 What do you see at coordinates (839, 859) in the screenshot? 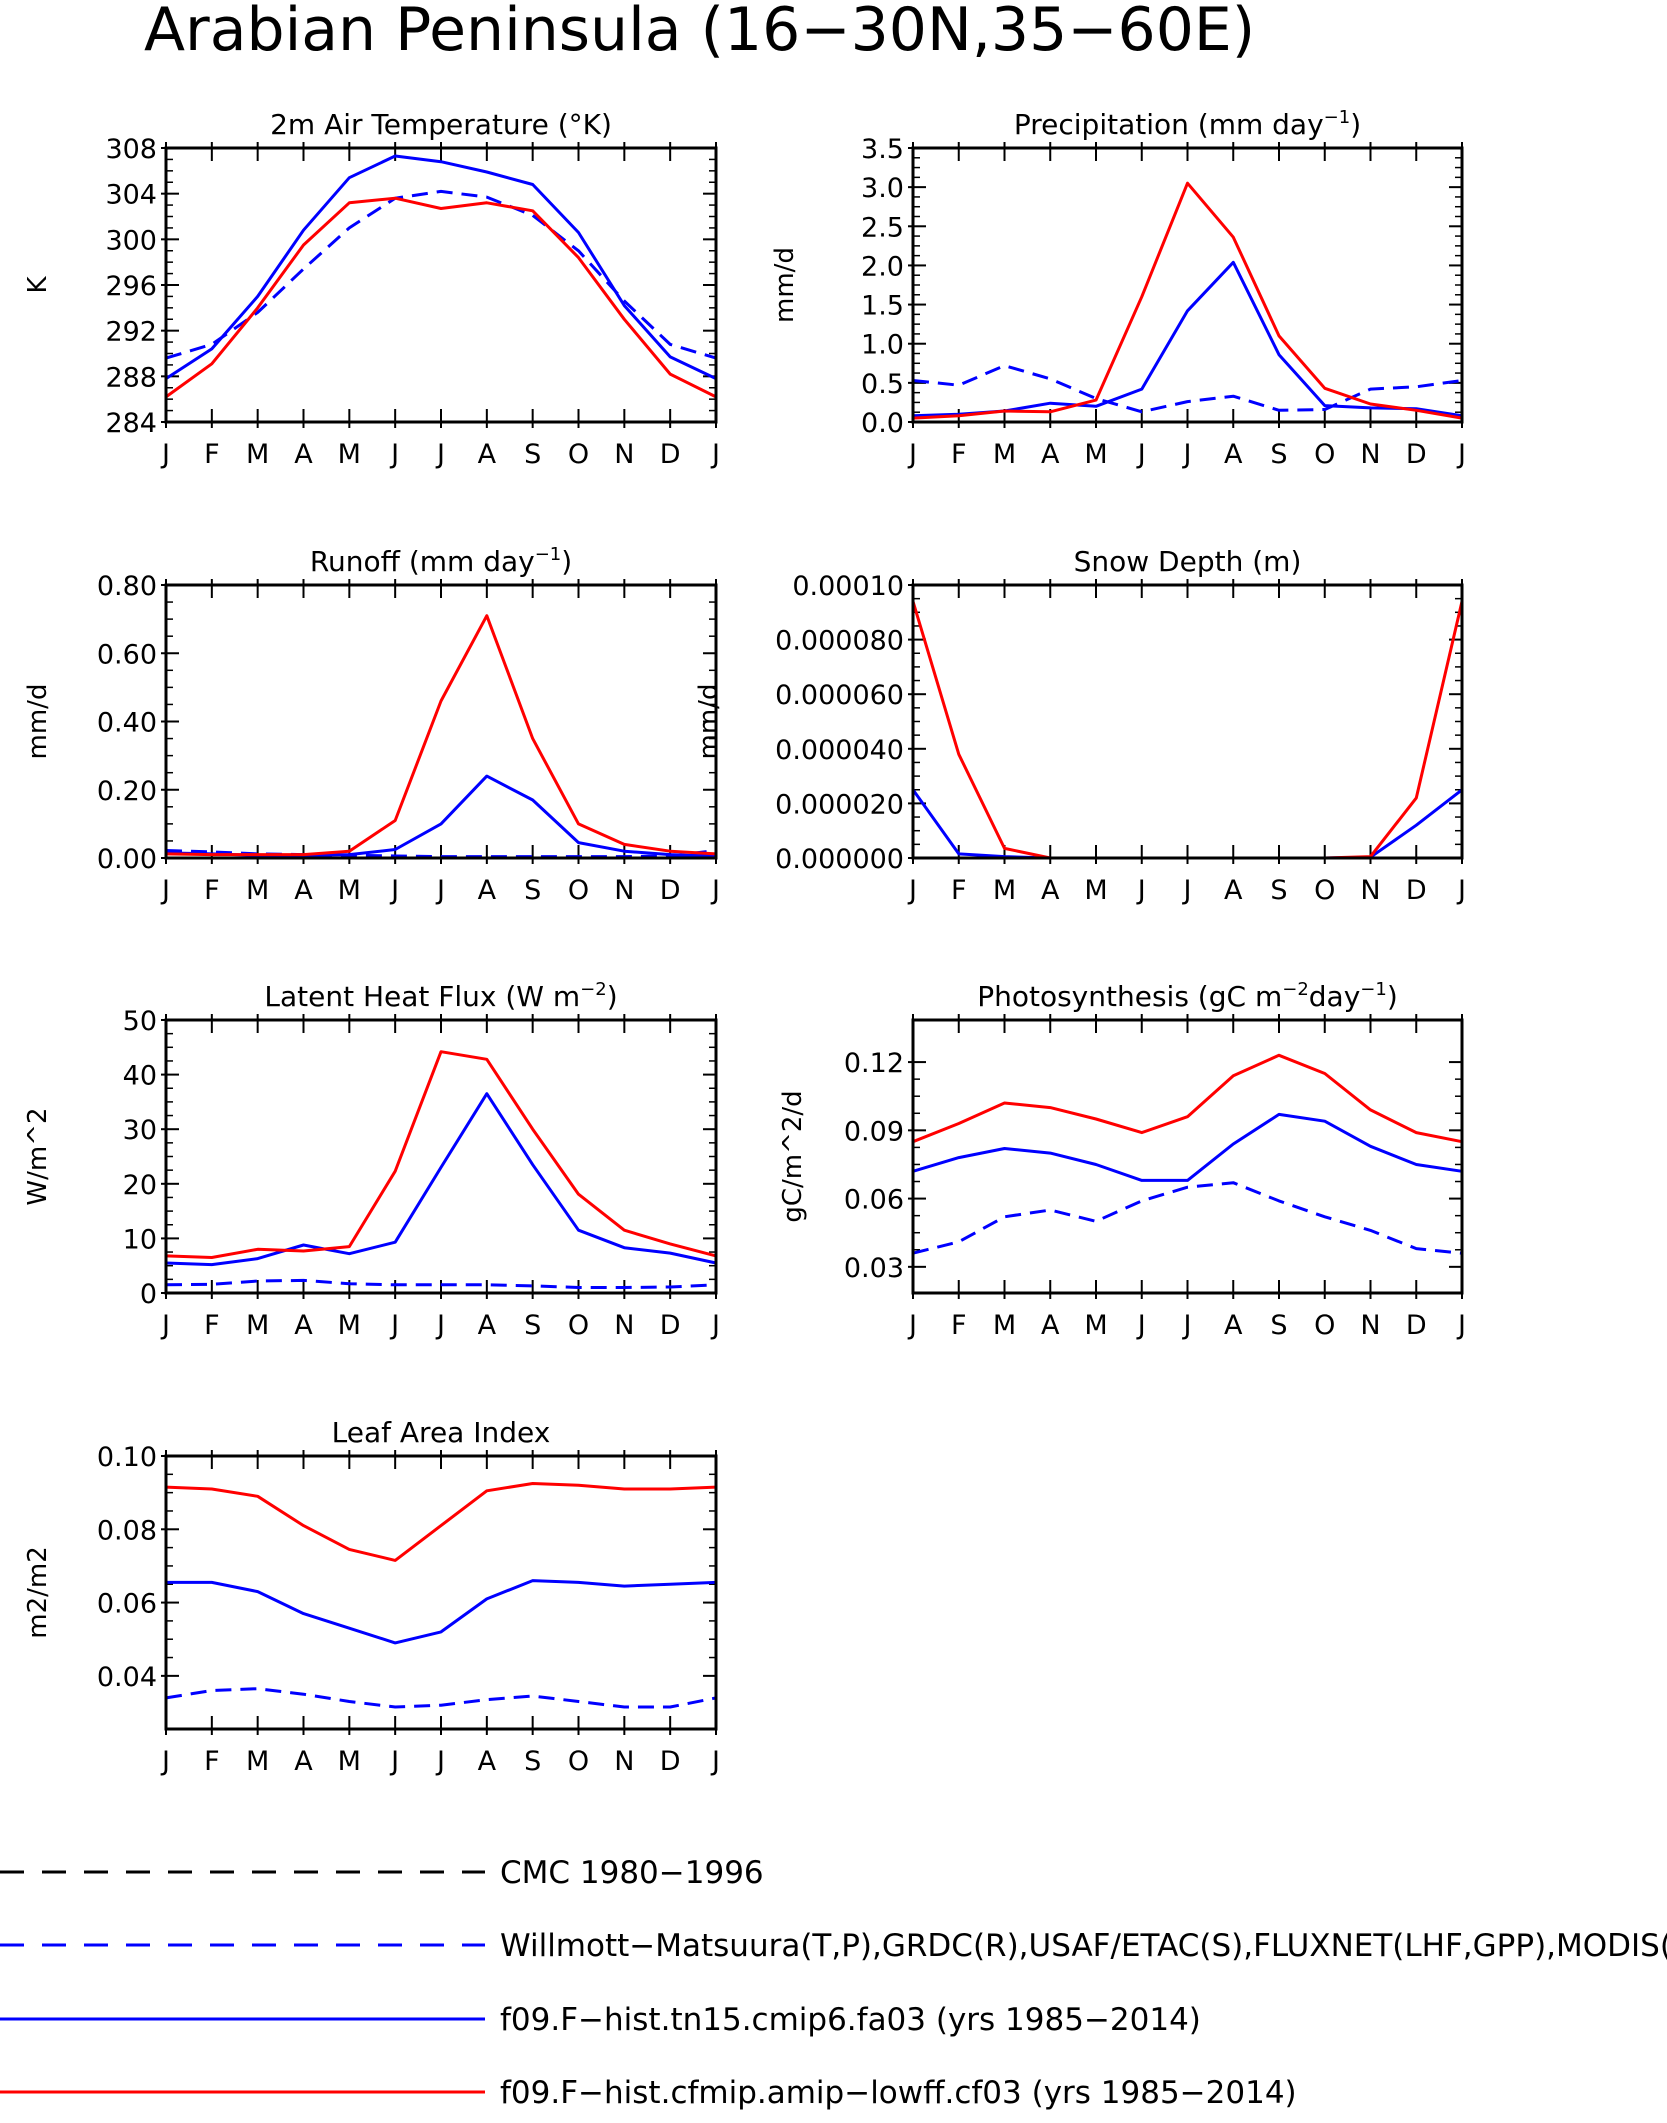
I see `y-tick-label: 0.000000` at bounding box center [839, 859].